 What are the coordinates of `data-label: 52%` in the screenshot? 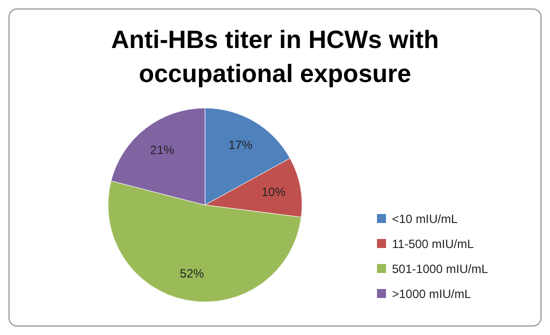 It's located at (192, 273).